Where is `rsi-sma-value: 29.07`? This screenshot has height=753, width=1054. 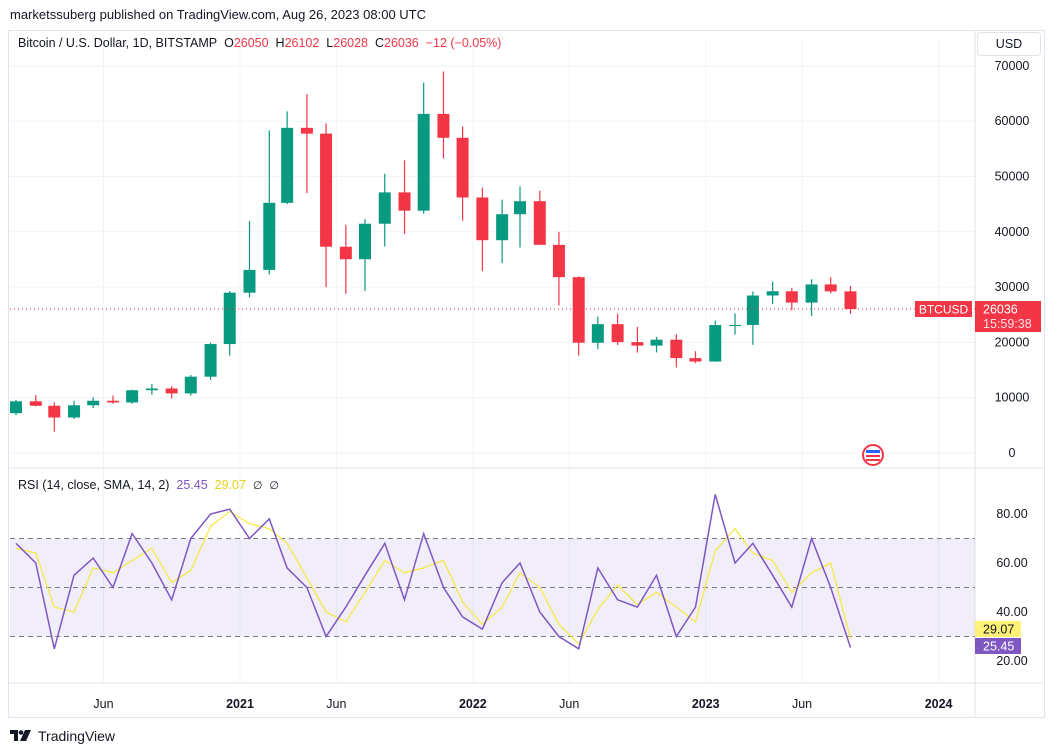
rsi-sma-value: 29.07 is located at coordinates (230, 485).